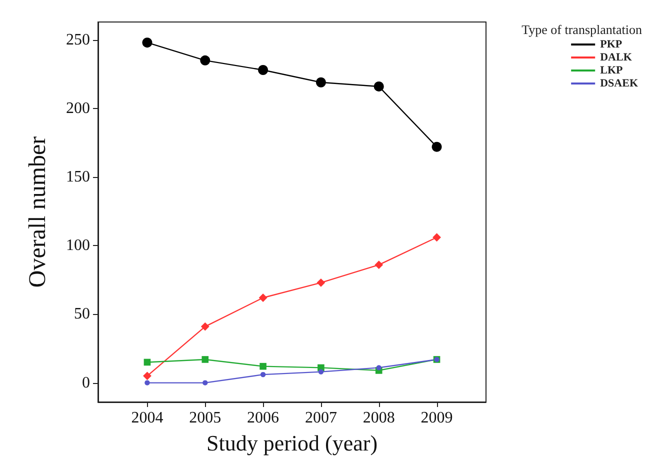 This screenshot has width=651, height=459. What do you see at coordinates (263, 418) in the screenshot?
I see `x-tick-label: 2006` at bounding box center [263, 418].